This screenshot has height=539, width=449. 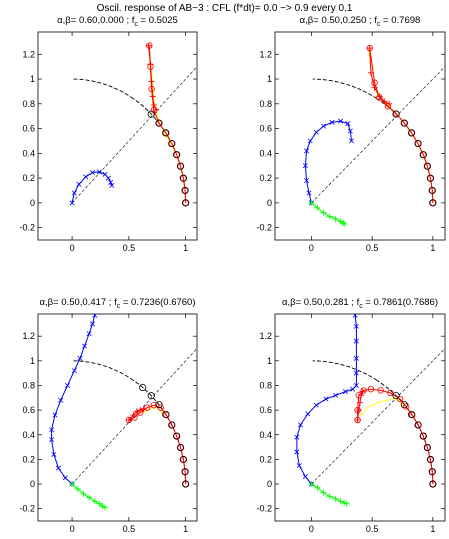 I want to click on subplot-title: α,β= 0.50,0.281 ; fc = 0.7861(0.7686), so click(x=360, y=303).